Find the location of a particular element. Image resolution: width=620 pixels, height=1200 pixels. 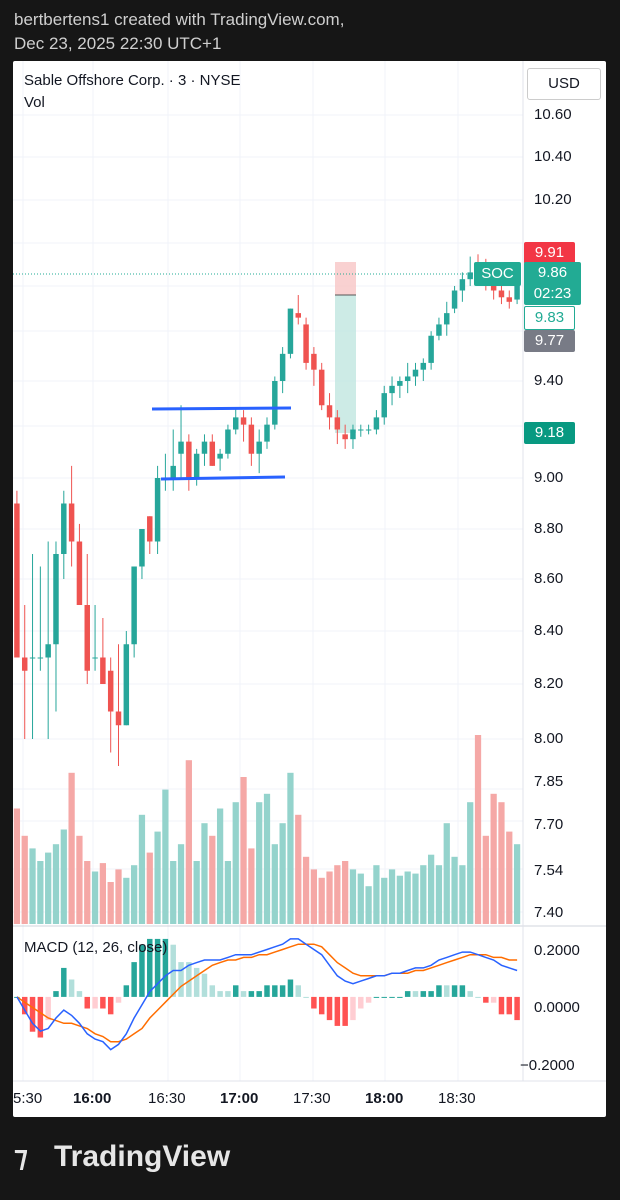

currency-button: USD is located at coordinates (564, 84).